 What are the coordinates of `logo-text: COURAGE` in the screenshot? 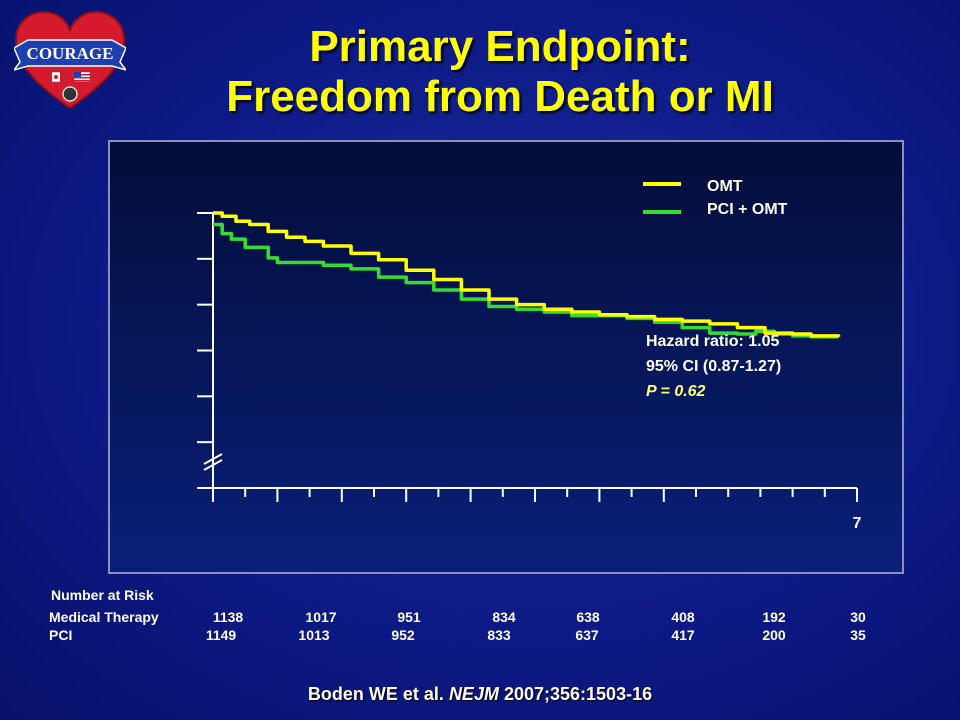 It's located at (70, 53).